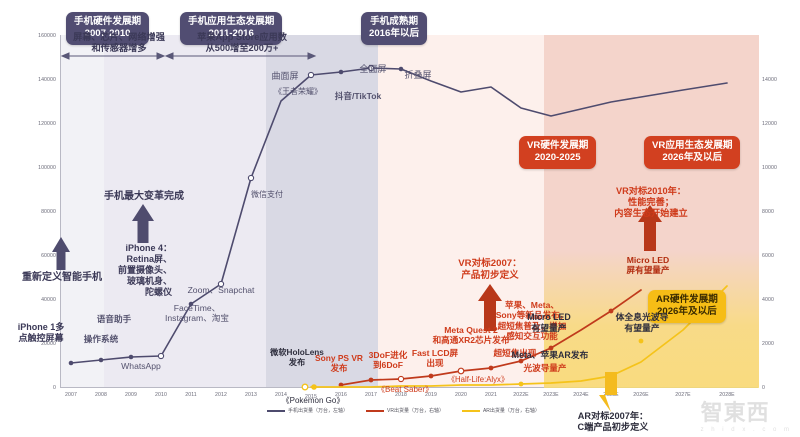 This screenshot has width=800, height=437. What do you see at coordinates (221, 290) in the screenshot?
I see `ann-zoom: Zoom、Snapchat` at bounding box center [221, 290].